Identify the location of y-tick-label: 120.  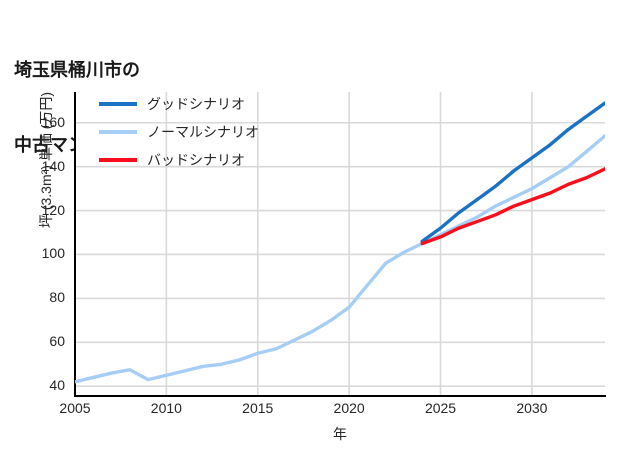
(53, 209).